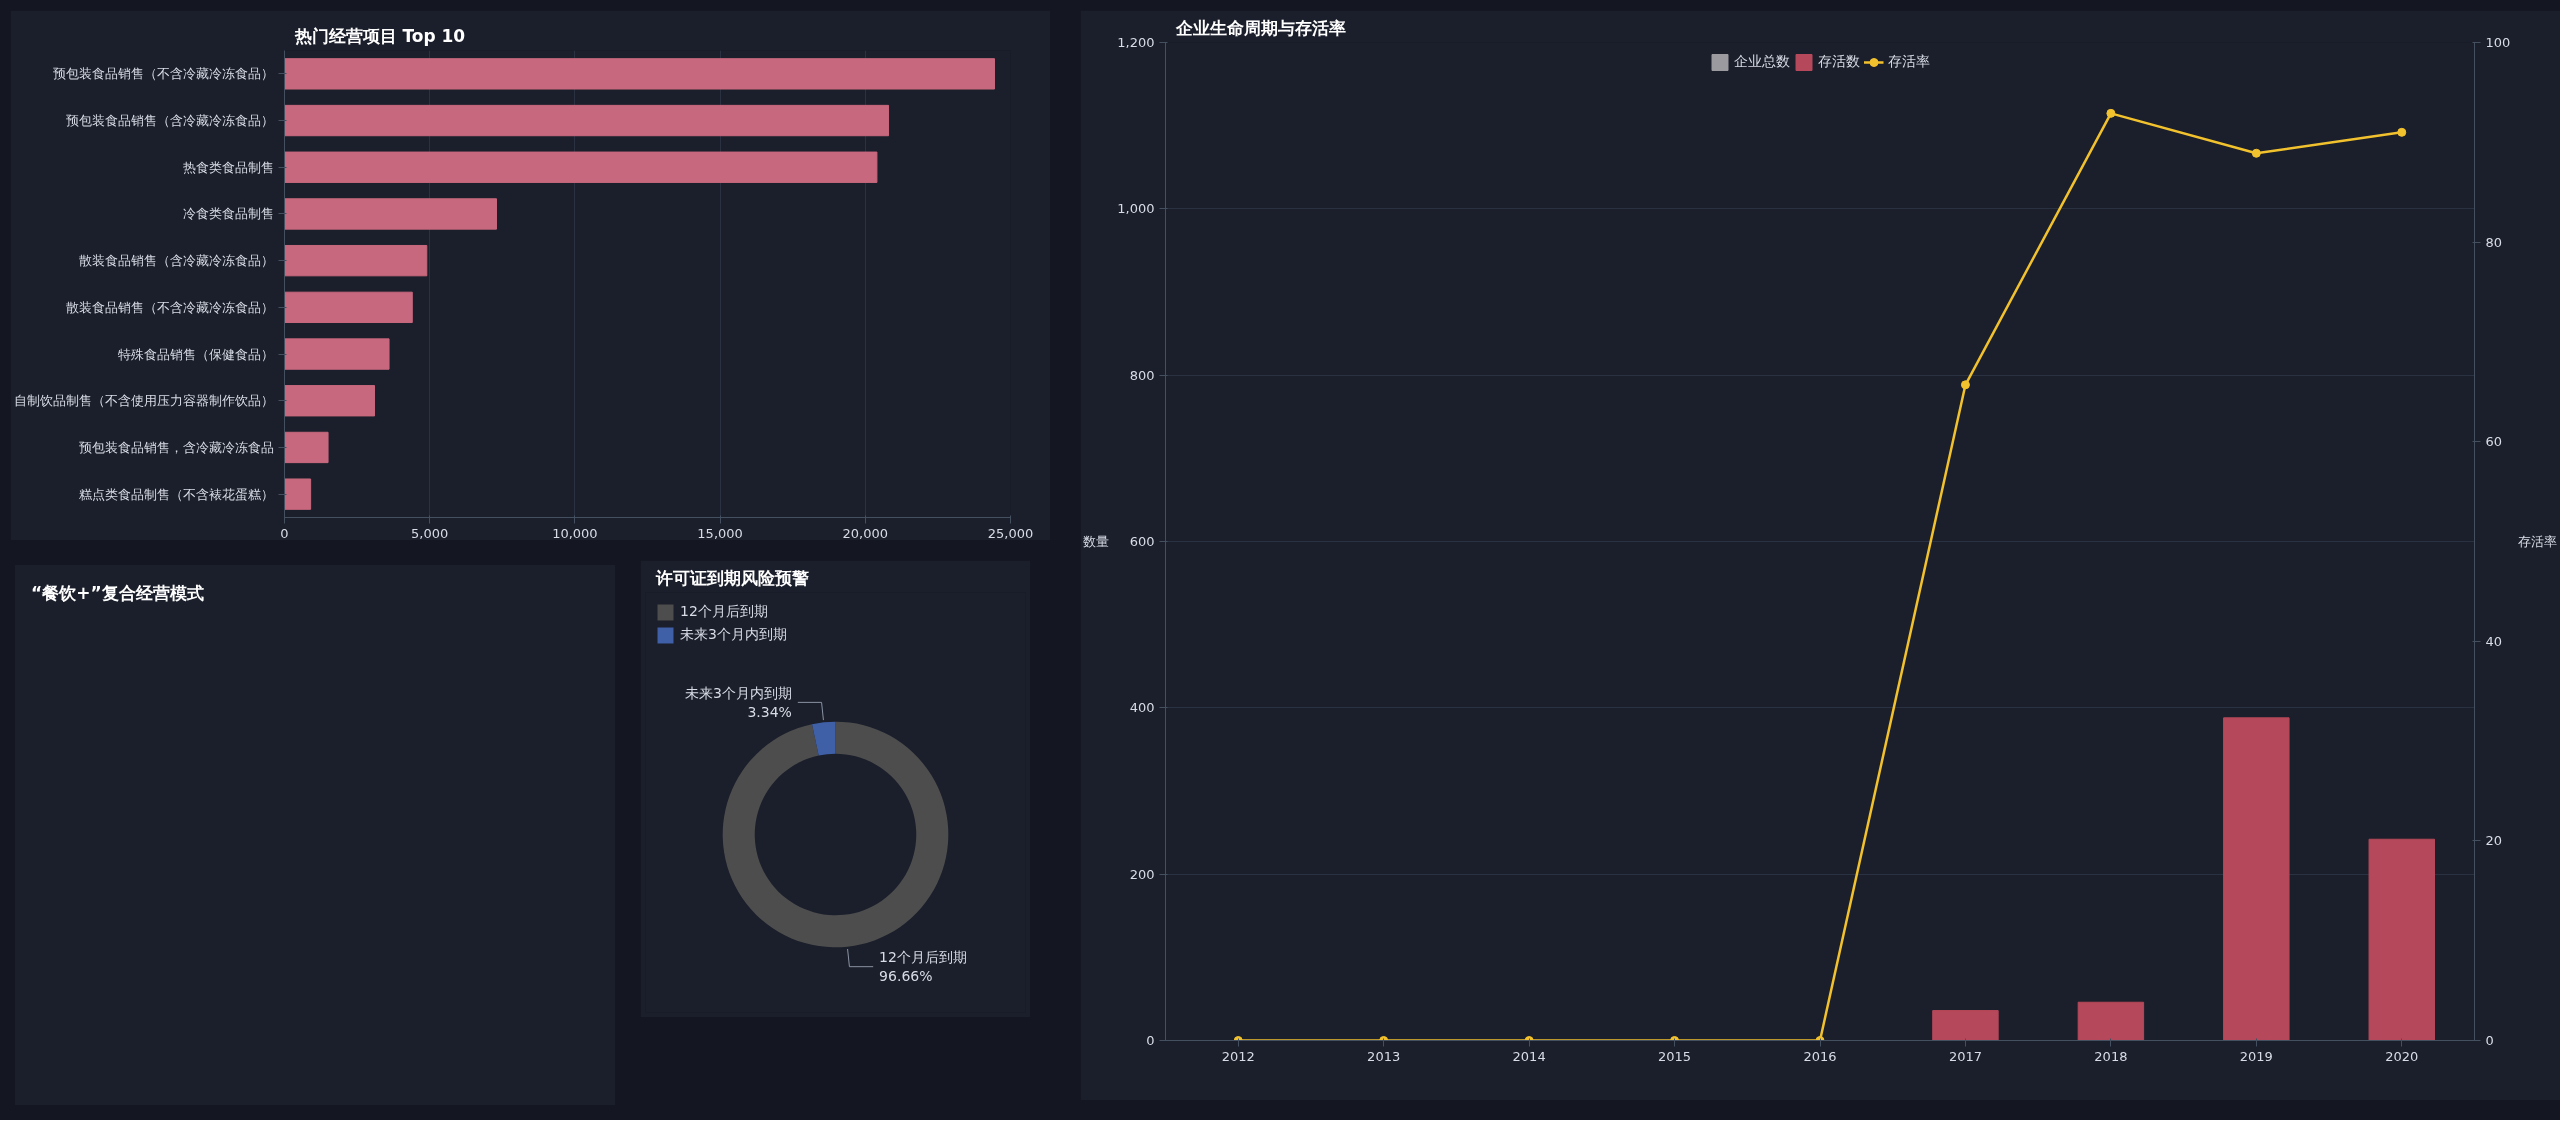 The width and height of the screenshot is (2560, 1132). I want to click on y-tick-label: 热食类食品制售, so click(228, 167).